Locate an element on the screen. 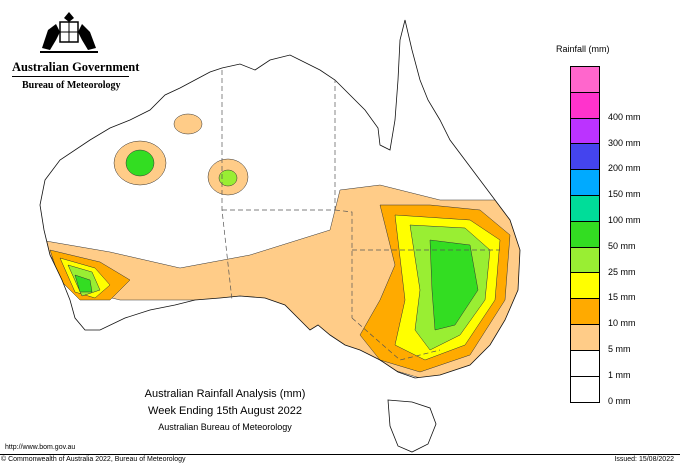 This screenshot has height=467, width=680. legend-label: 100 mm is located at coordinates (624, 220).